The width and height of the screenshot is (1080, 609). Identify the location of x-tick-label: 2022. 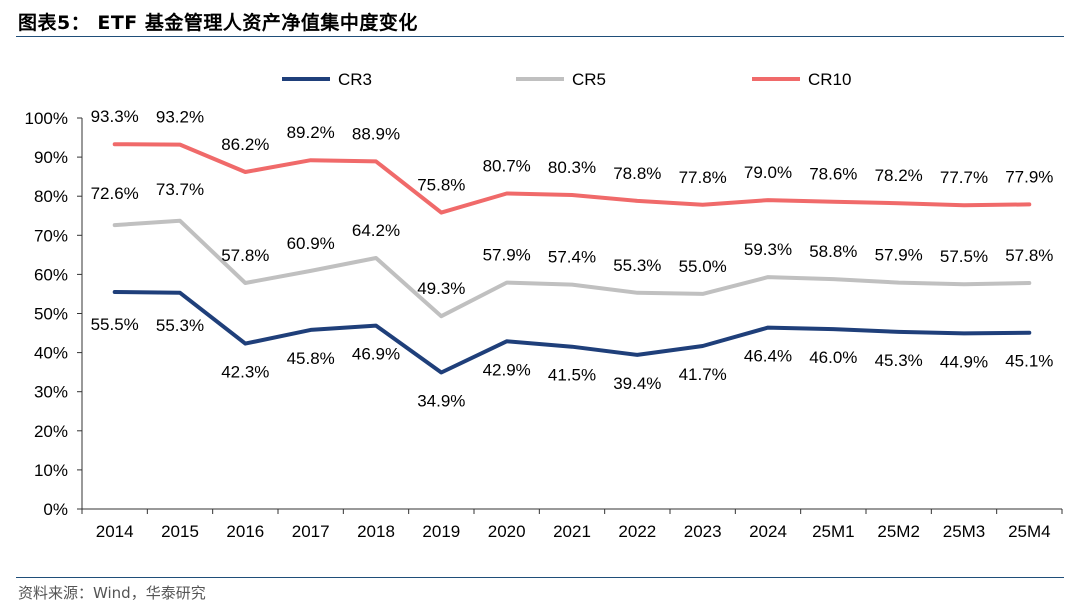
(637, 531).